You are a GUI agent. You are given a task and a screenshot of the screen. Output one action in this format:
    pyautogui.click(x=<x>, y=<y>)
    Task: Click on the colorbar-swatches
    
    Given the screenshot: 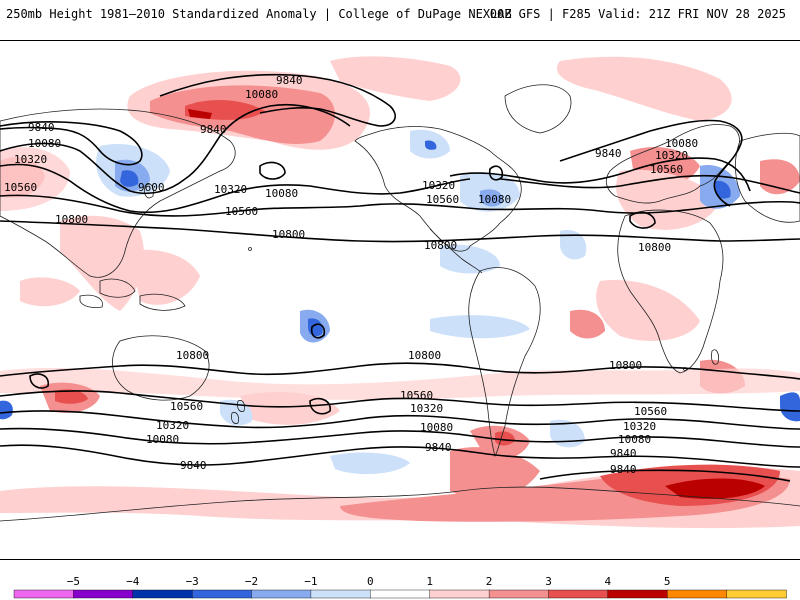 What is the action you would take?
    pyautogui.click(x=400, y=594)
    